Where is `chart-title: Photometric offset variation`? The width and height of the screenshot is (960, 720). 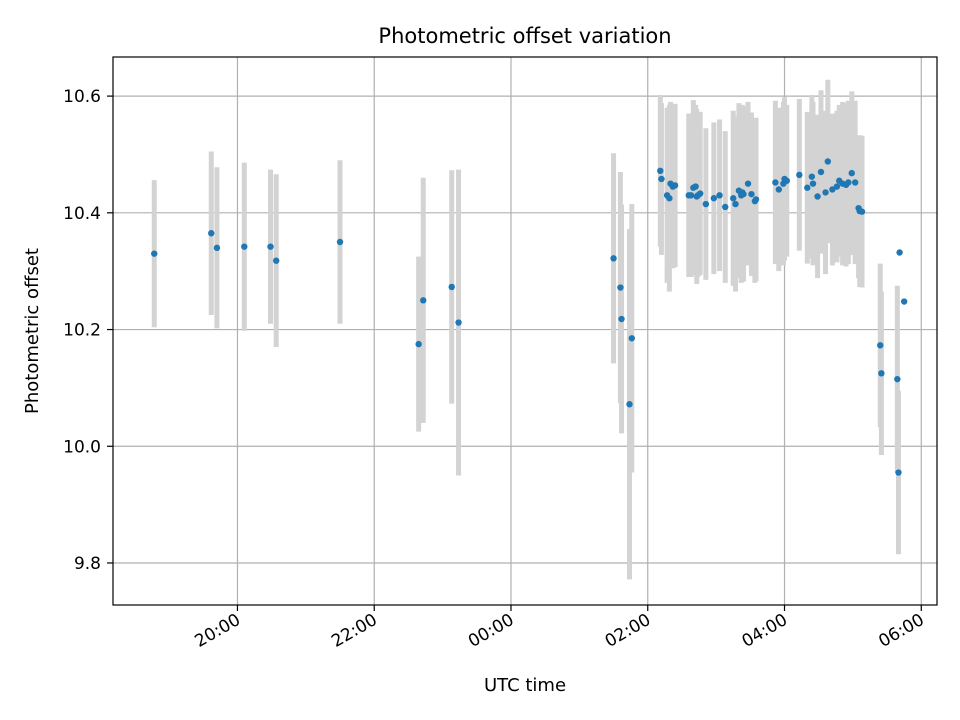 chart-title: Photometric offset variation is located at coordinates (524, 36).